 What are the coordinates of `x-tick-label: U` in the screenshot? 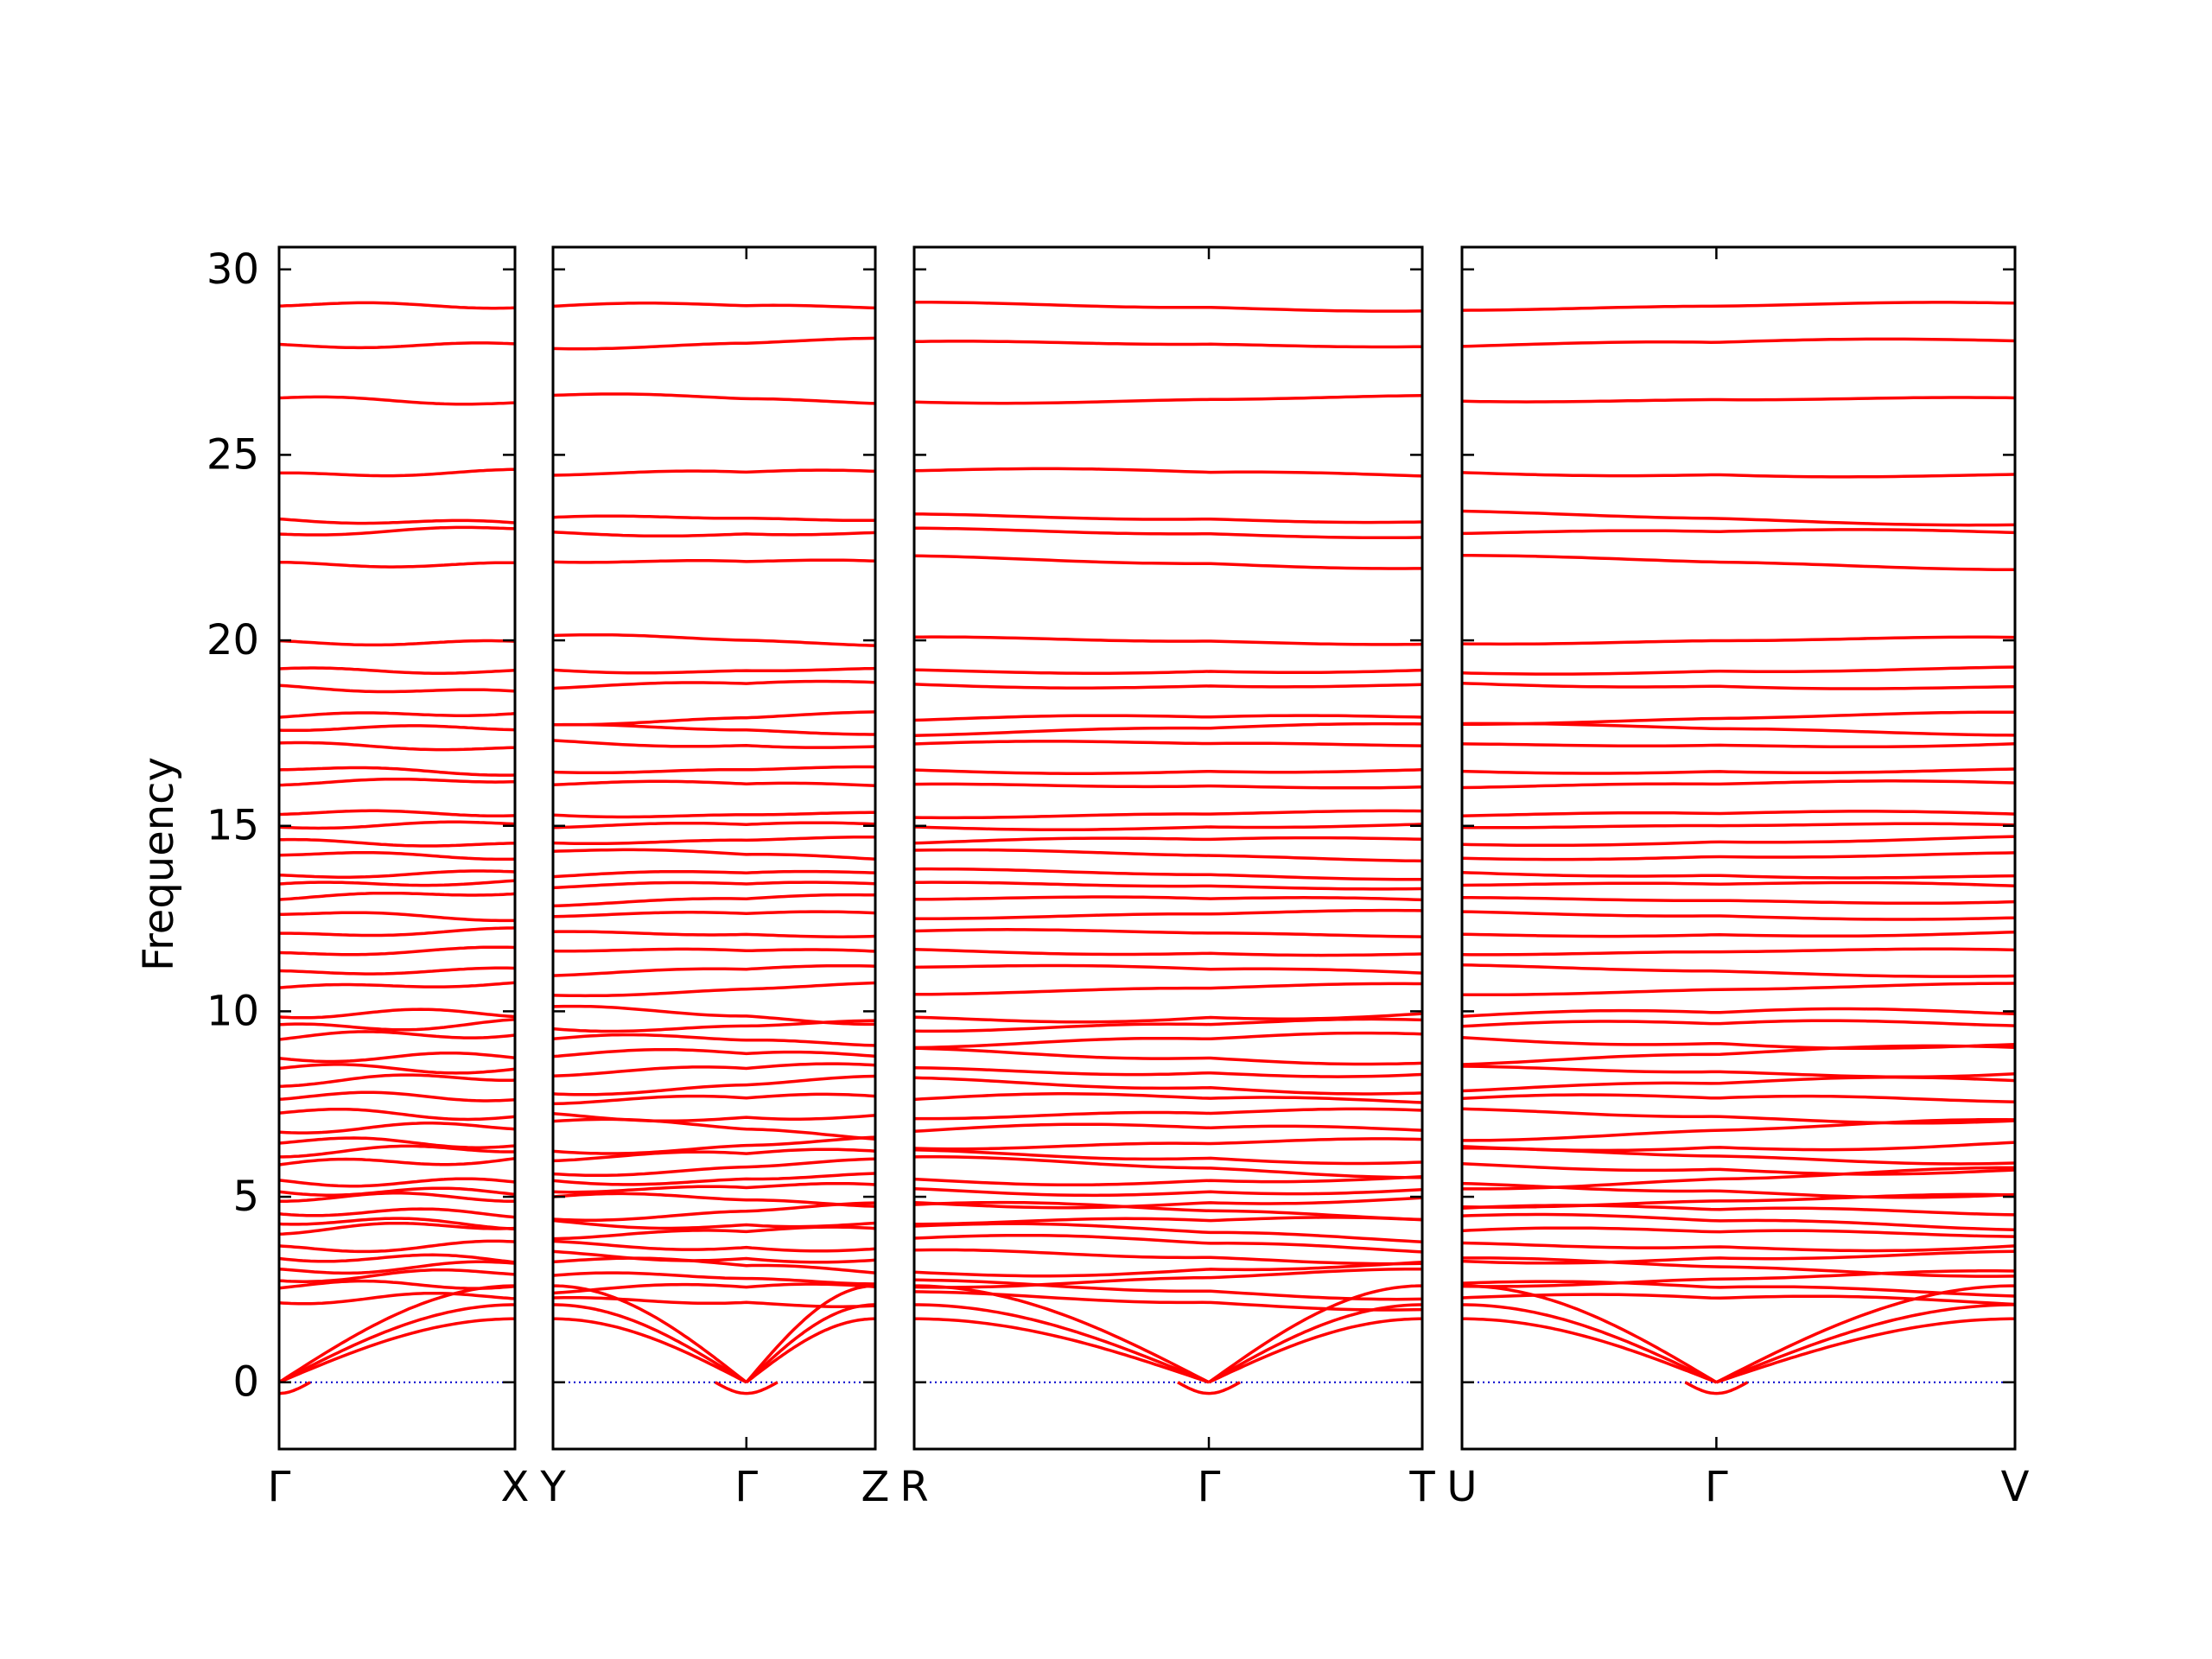 It's located at (1461, 1487).